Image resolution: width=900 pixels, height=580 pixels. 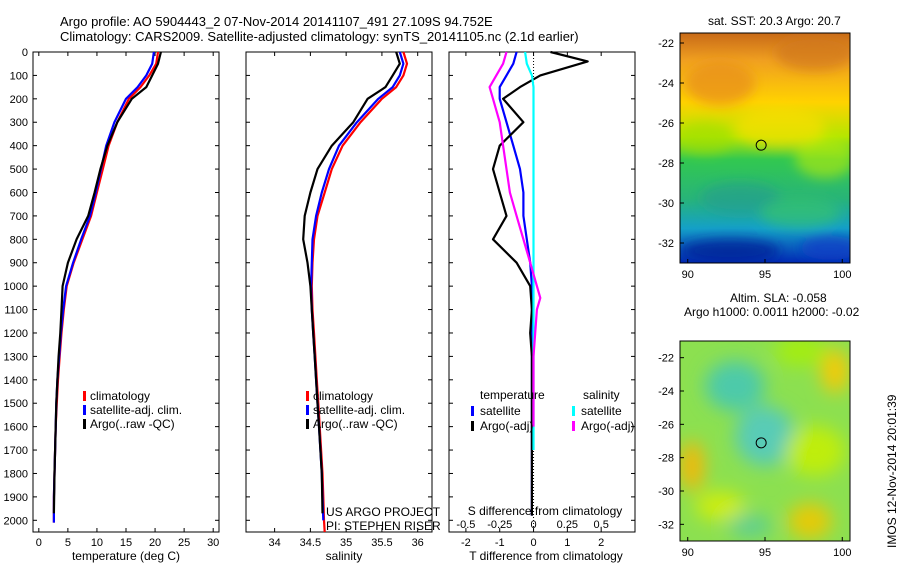 What do you see at coordinates (16, 357) in the screenshot?
I see `y-tick-label: 1300` at bounding box center [16, 357].